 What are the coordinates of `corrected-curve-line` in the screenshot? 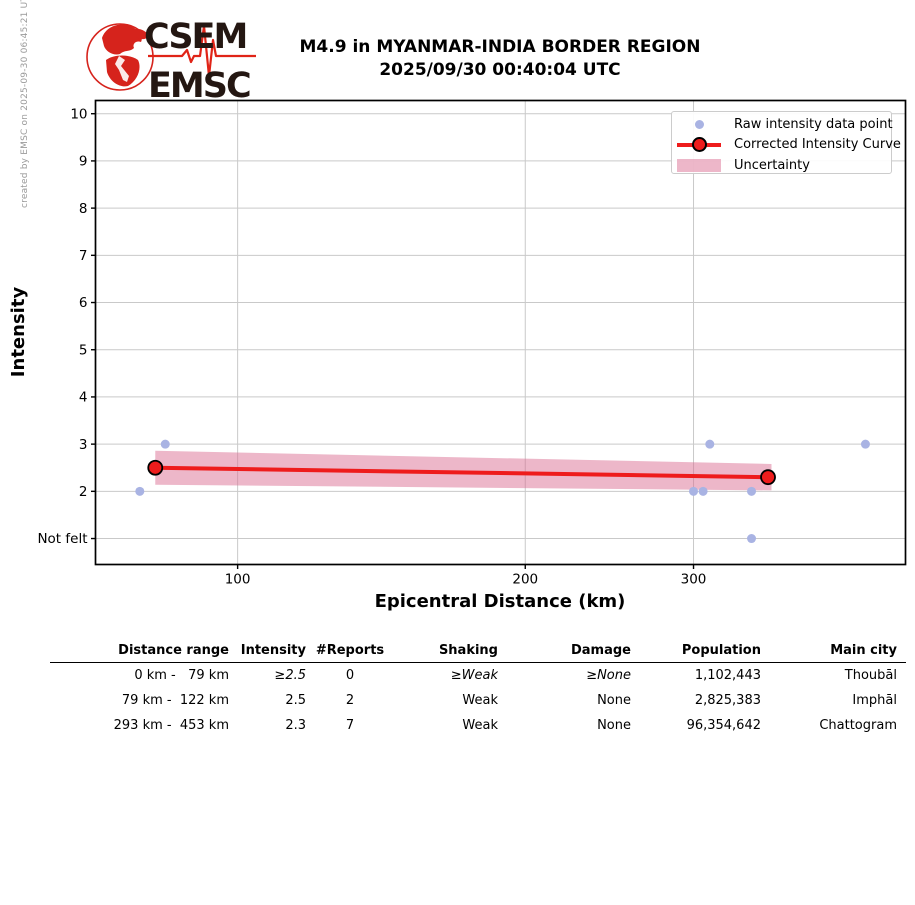 It's located at (462, 472).